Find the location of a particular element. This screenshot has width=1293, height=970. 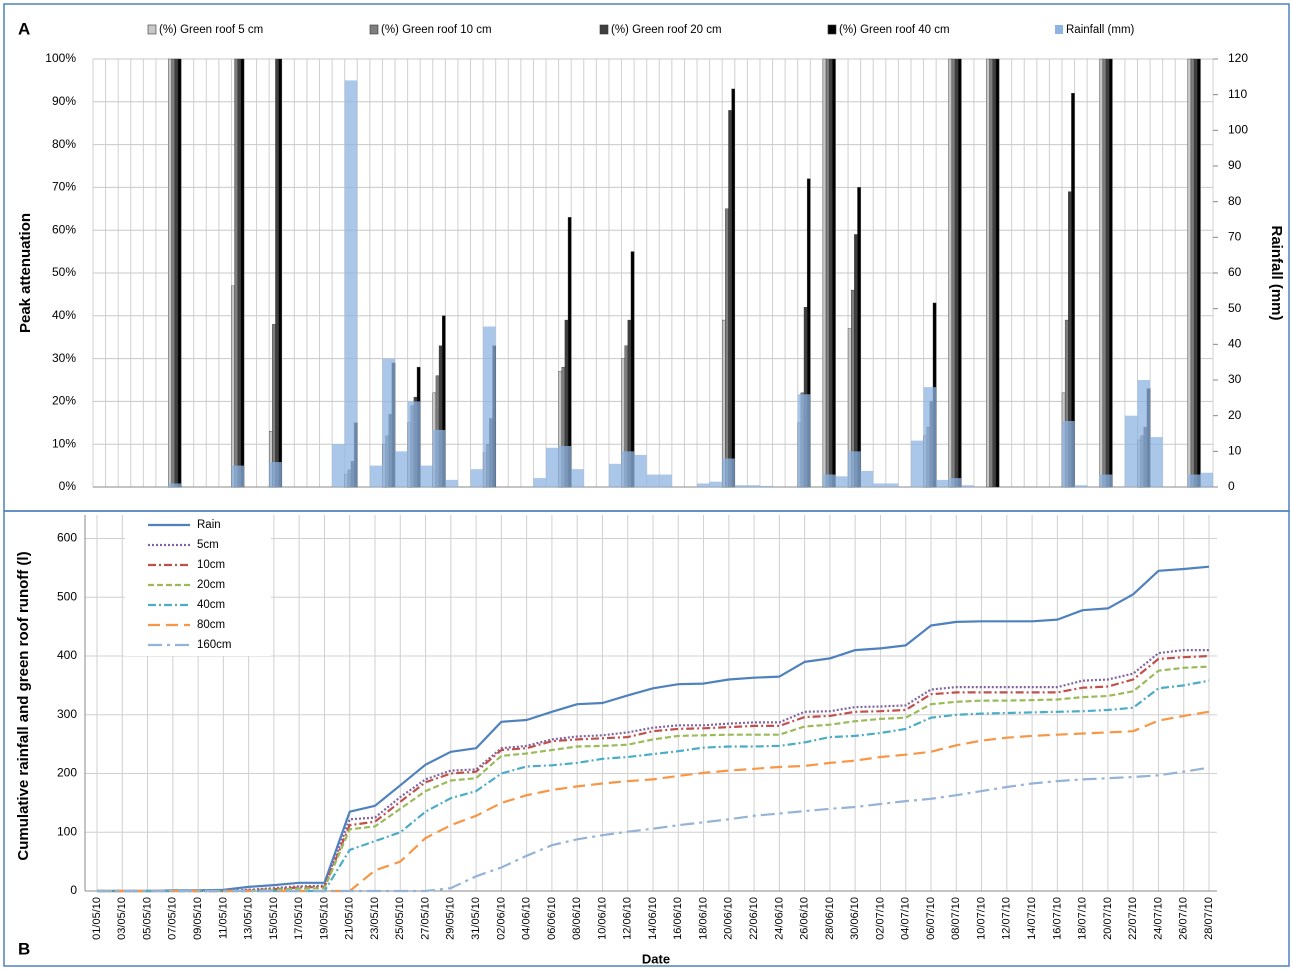

y-tick-label: 10% is located at coordinates (64, 443).